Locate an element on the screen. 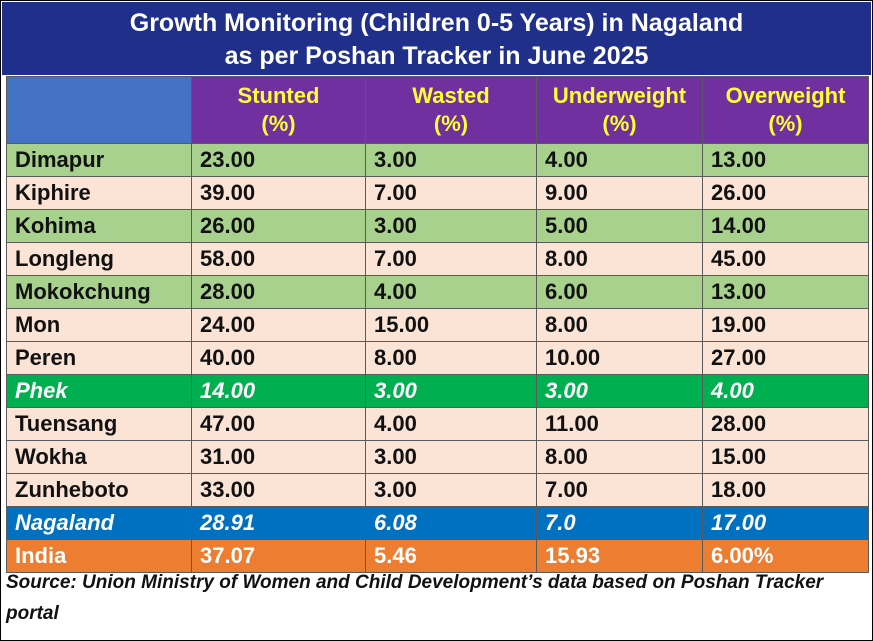 This screenshot has height=641, width=873. district-cell: Wokha is located at coordinates (99, 457).